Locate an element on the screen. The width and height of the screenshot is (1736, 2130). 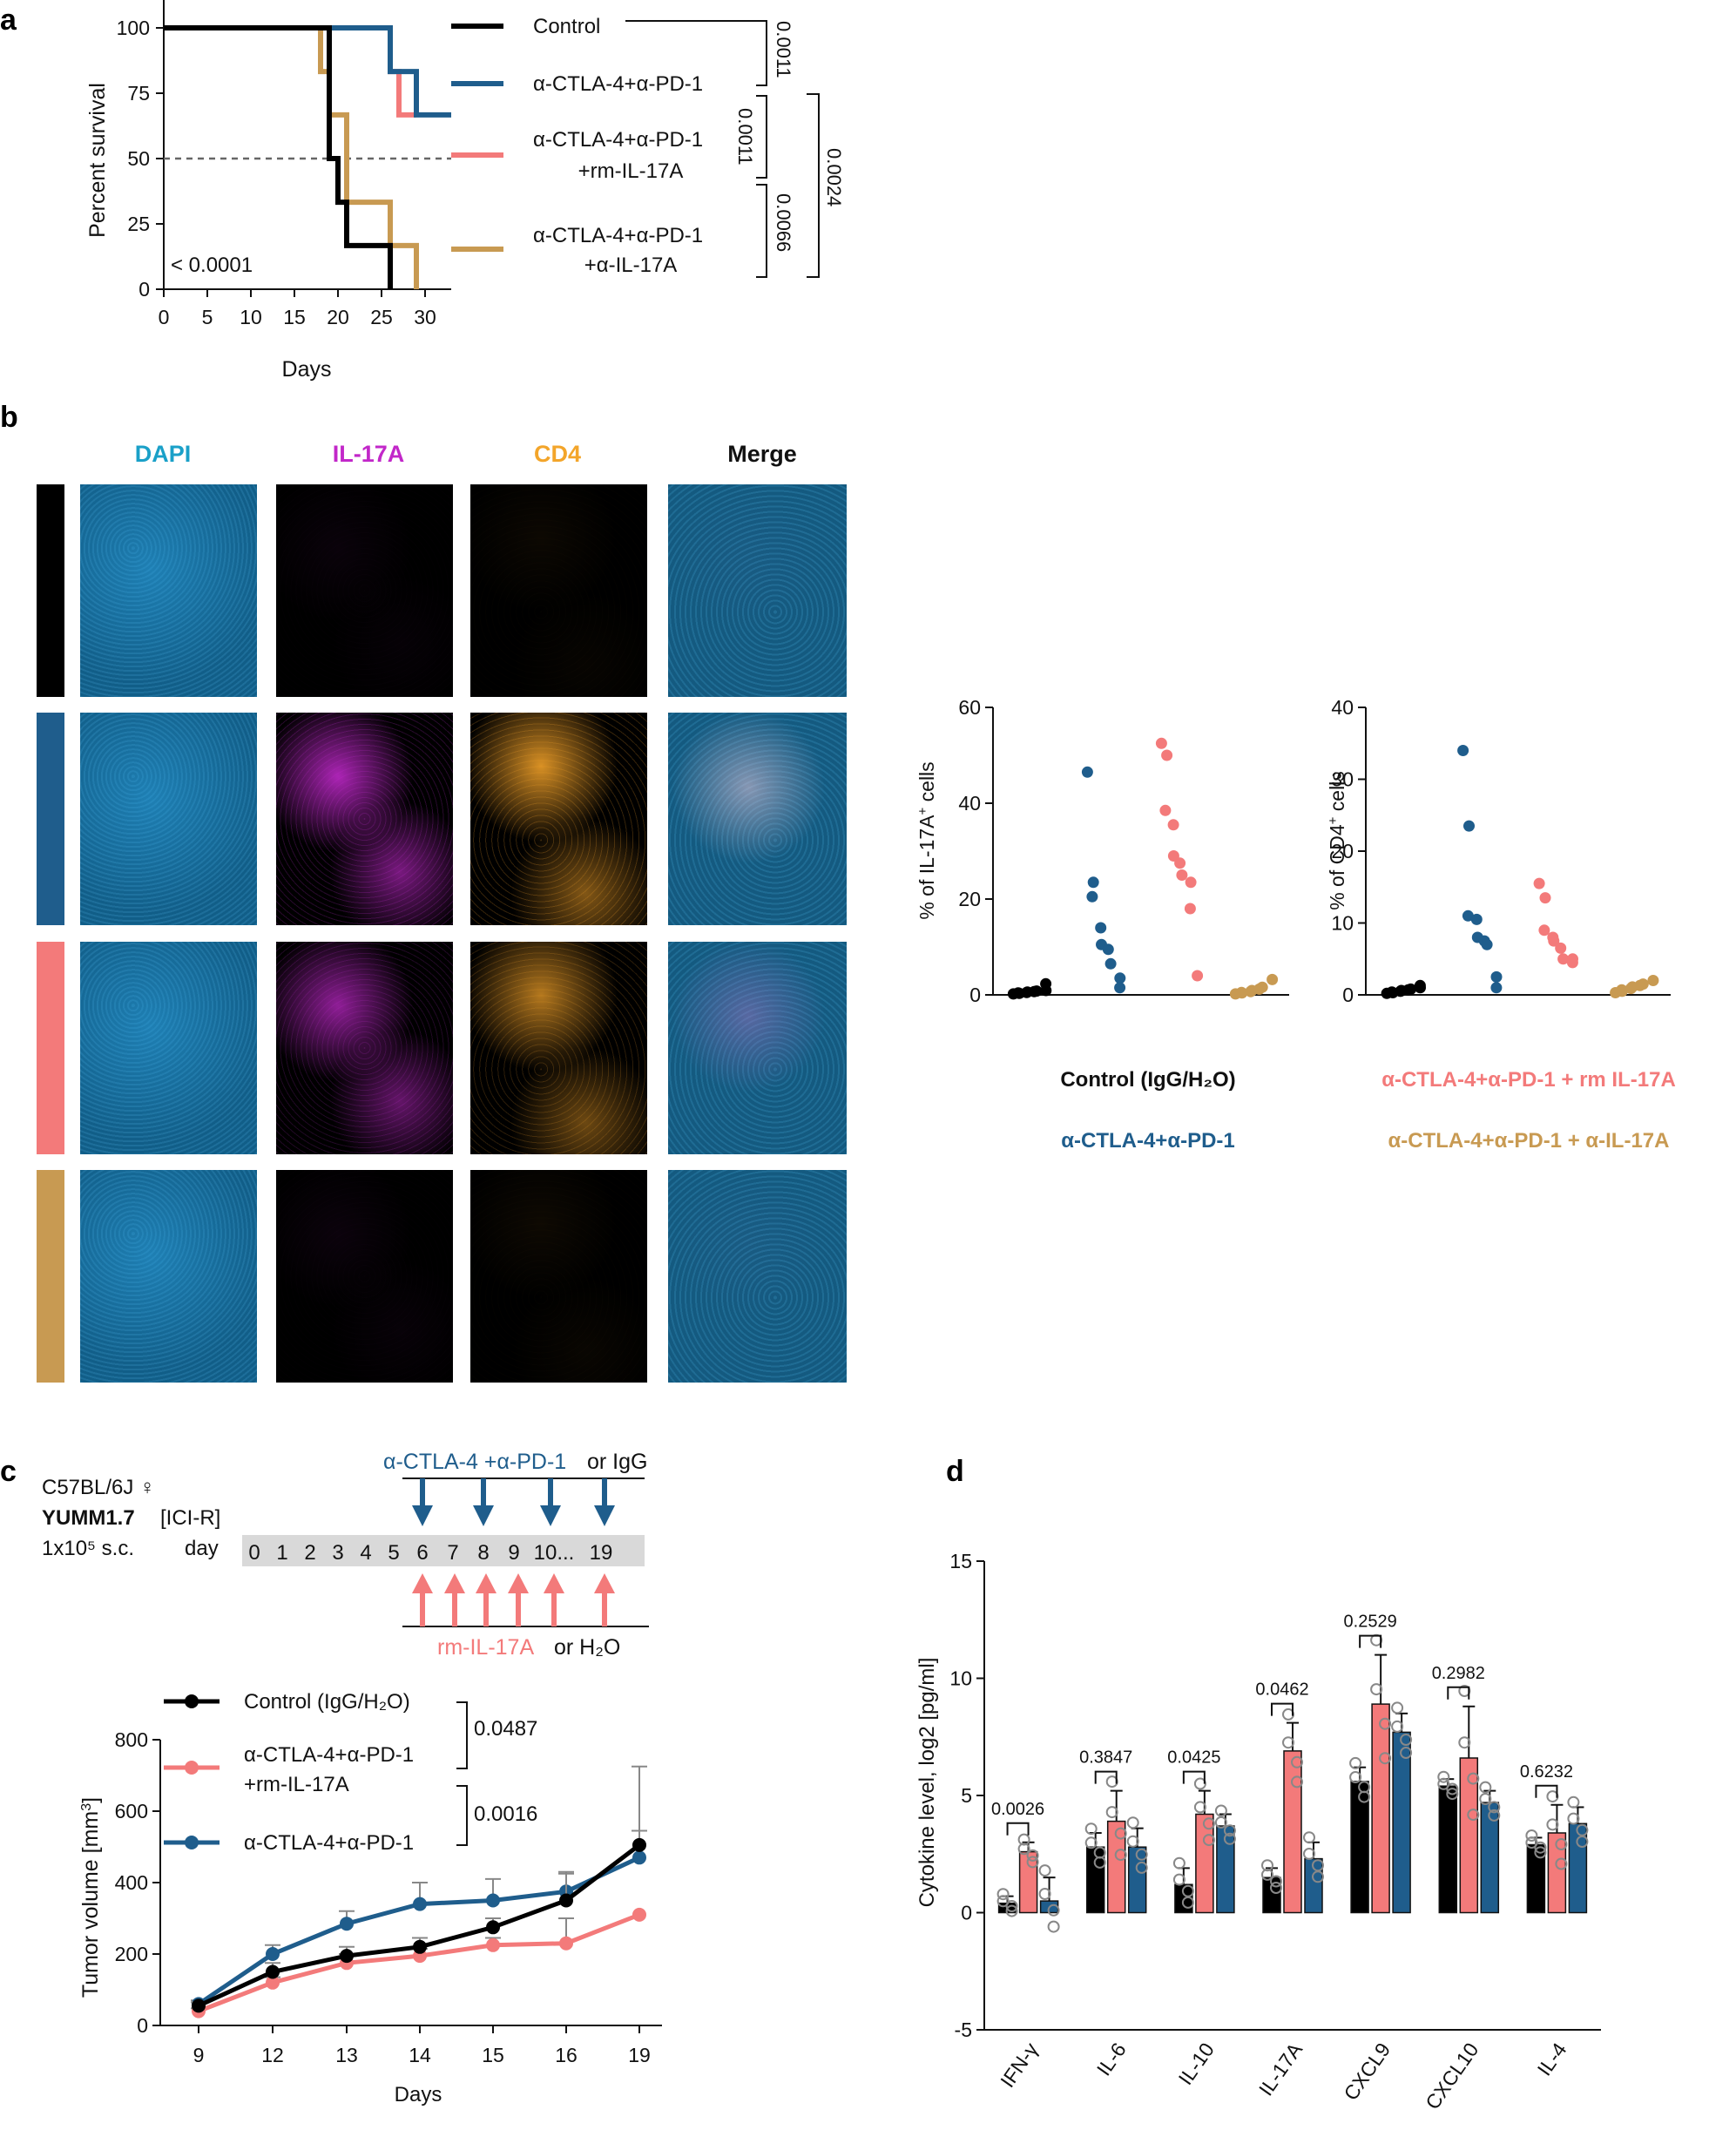
schedule-mouse: C57BL/6J ♀ is located at coordinates (98, 1487).